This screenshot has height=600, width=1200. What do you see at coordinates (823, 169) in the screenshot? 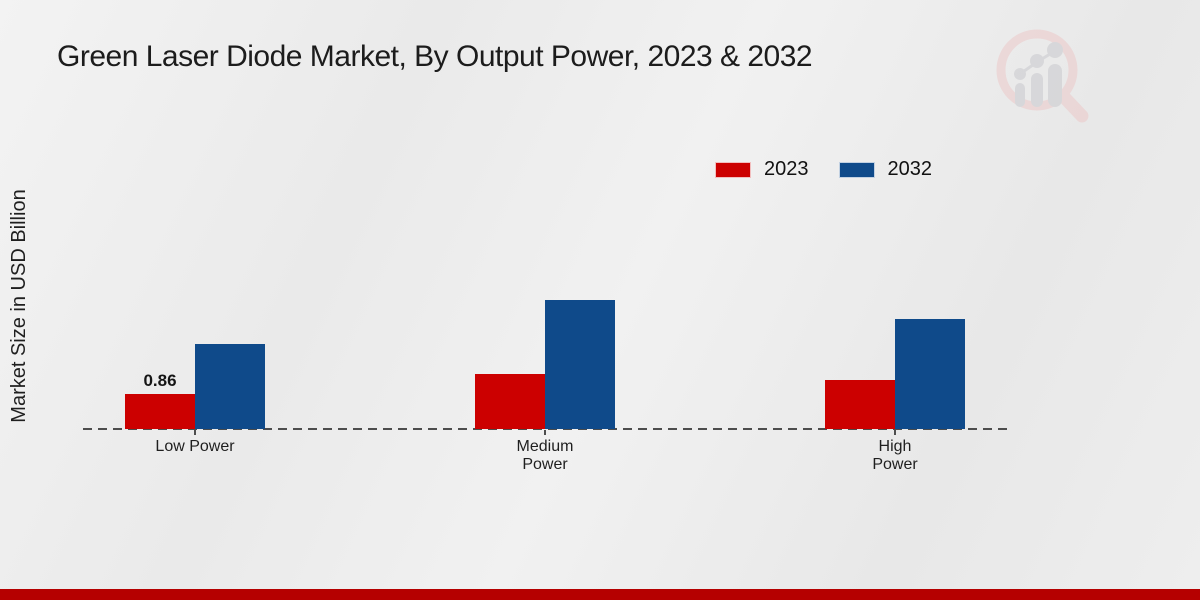
I see `legend: 2023 2032` at bounding box center [823, 169].